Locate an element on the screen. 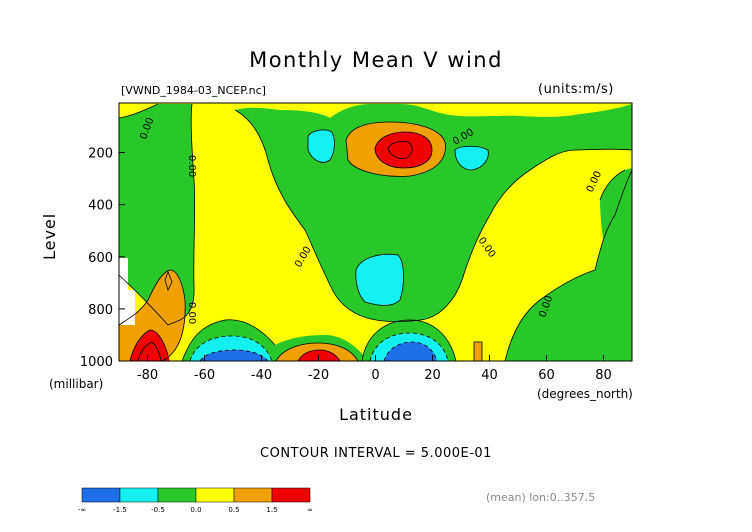 The height and width of the screenshot is (532, 752). chart-title: Monthly Mean V wind is located at coordinates (376, 60).